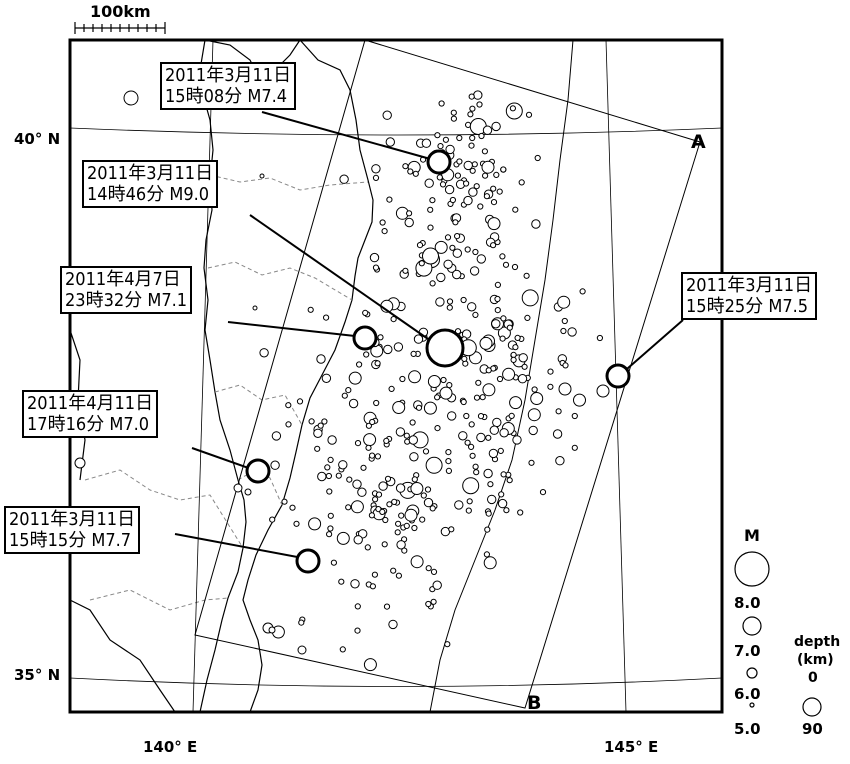 This screenshot has height=764, width=850. Describe the element at coordinates (123, 279) in the screenshot. I see `annotation-date: 2011年4月7日` at that location.